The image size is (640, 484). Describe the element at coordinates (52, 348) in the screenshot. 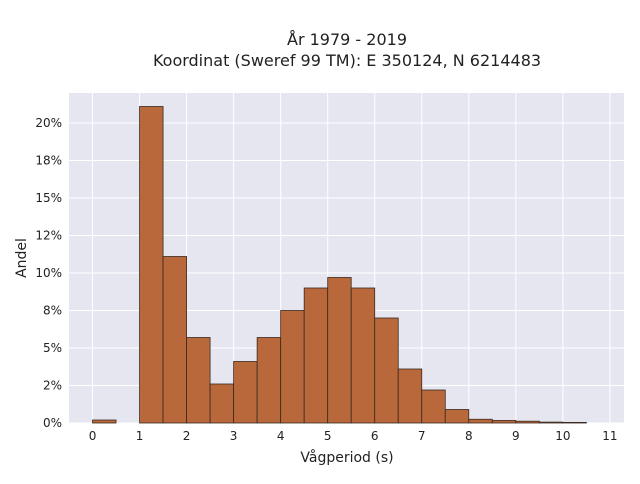

I see `y-tick-label: 5%` at that location.